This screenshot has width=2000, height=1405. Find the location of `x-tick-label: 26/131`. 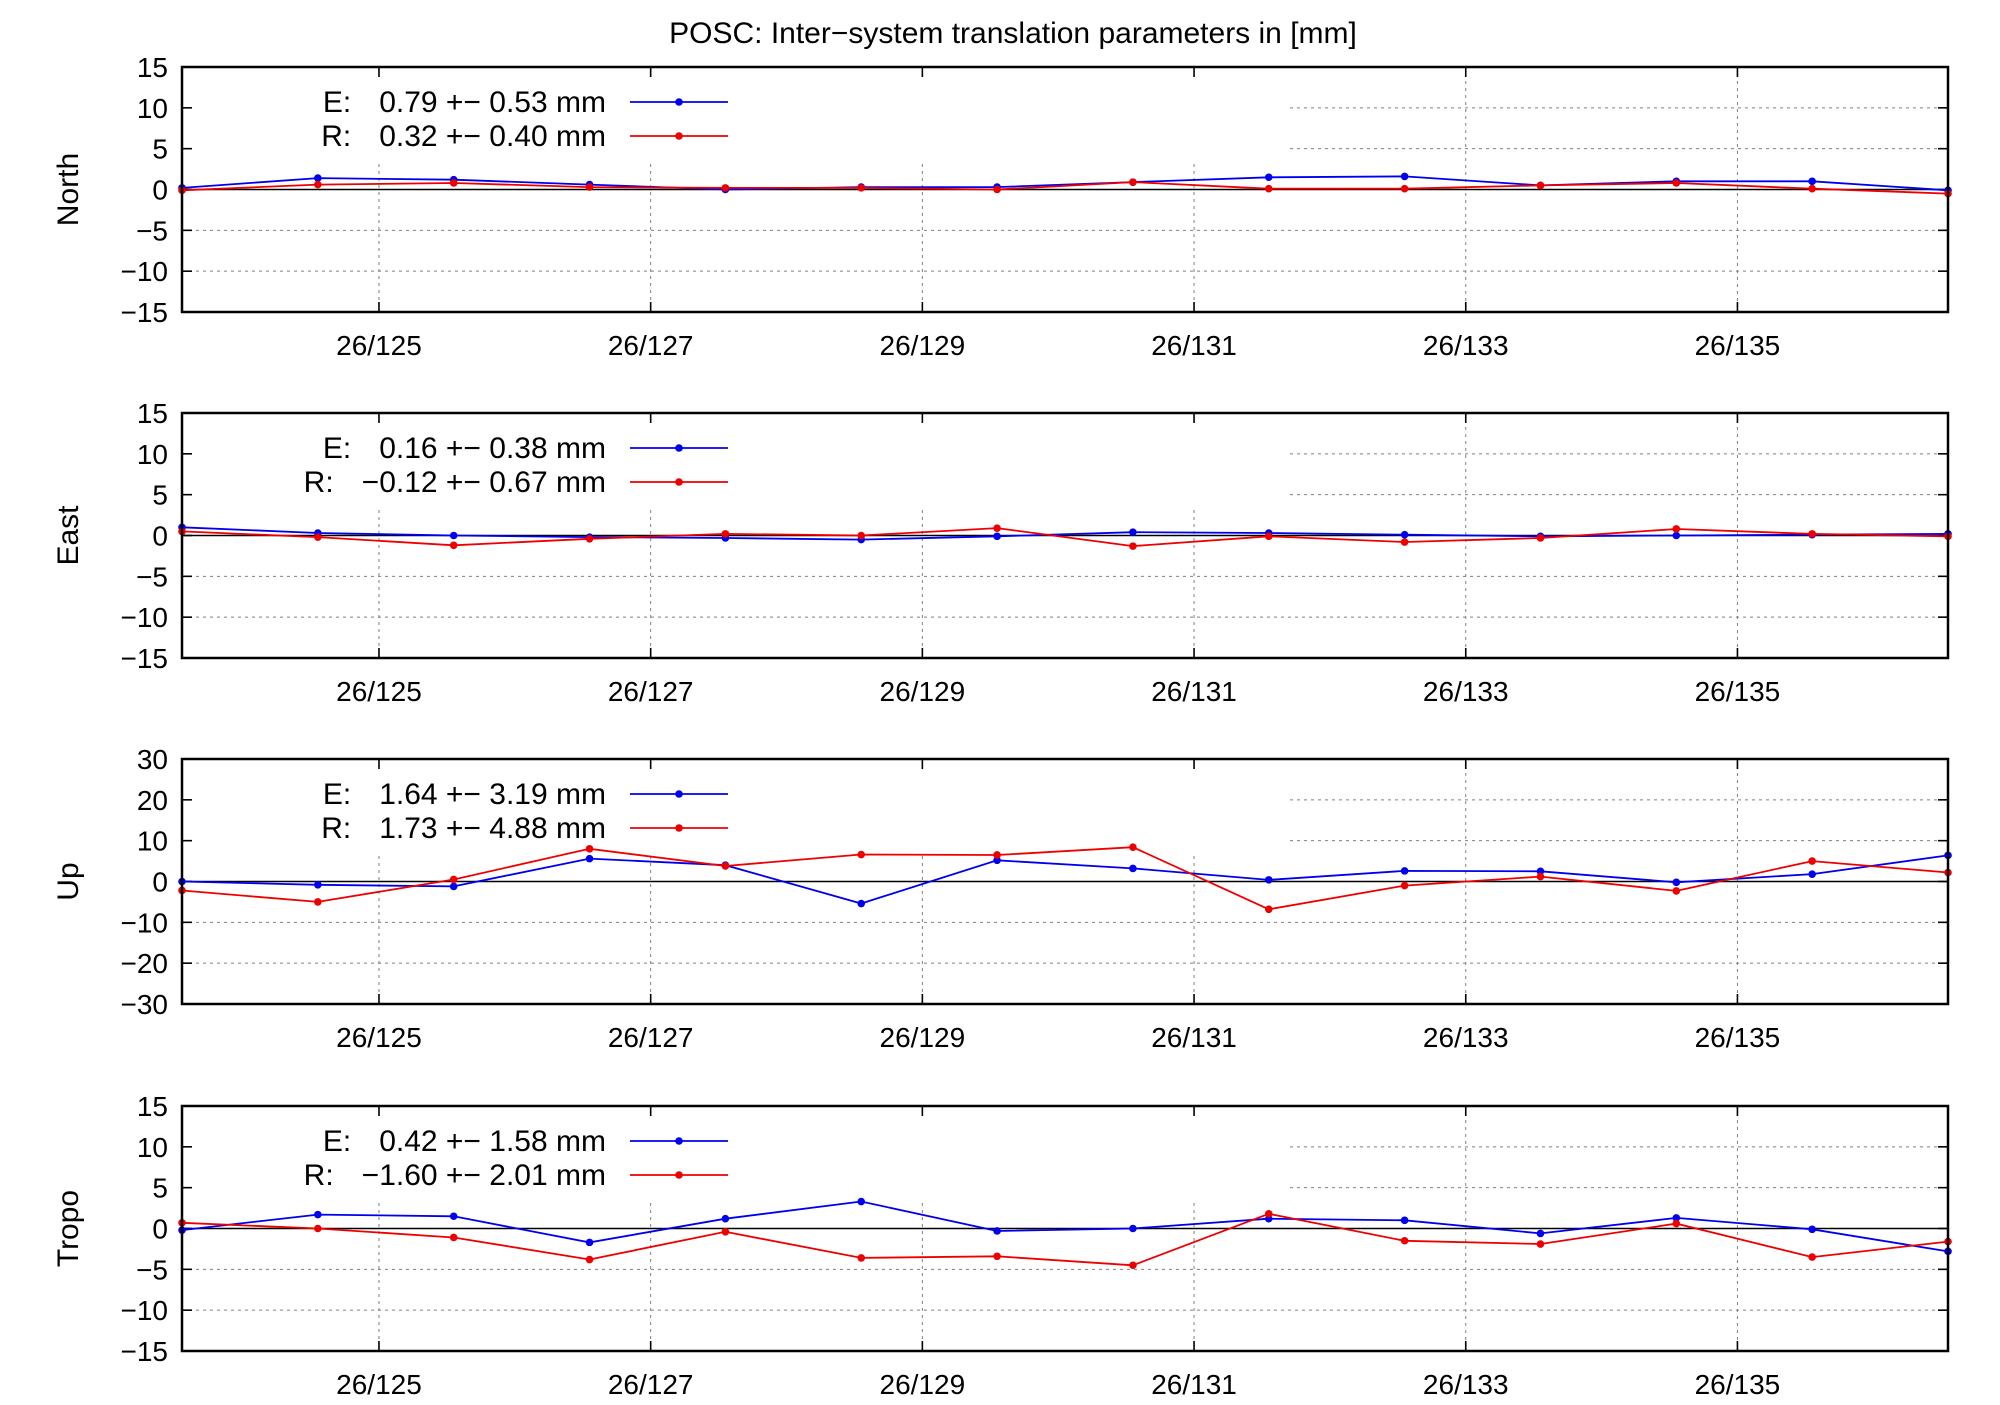

x-tick-label: 26/131 is located at coordinates (1194, 1384).